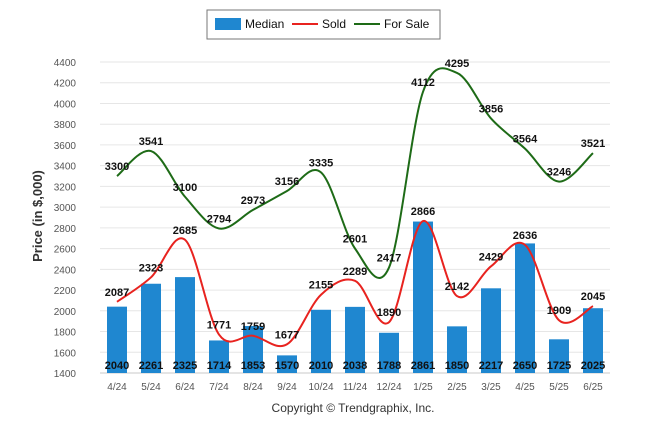 The height and width of the screenshot is (434, 646). I want to click on sold-data-label: 2323, so click(151, 268).